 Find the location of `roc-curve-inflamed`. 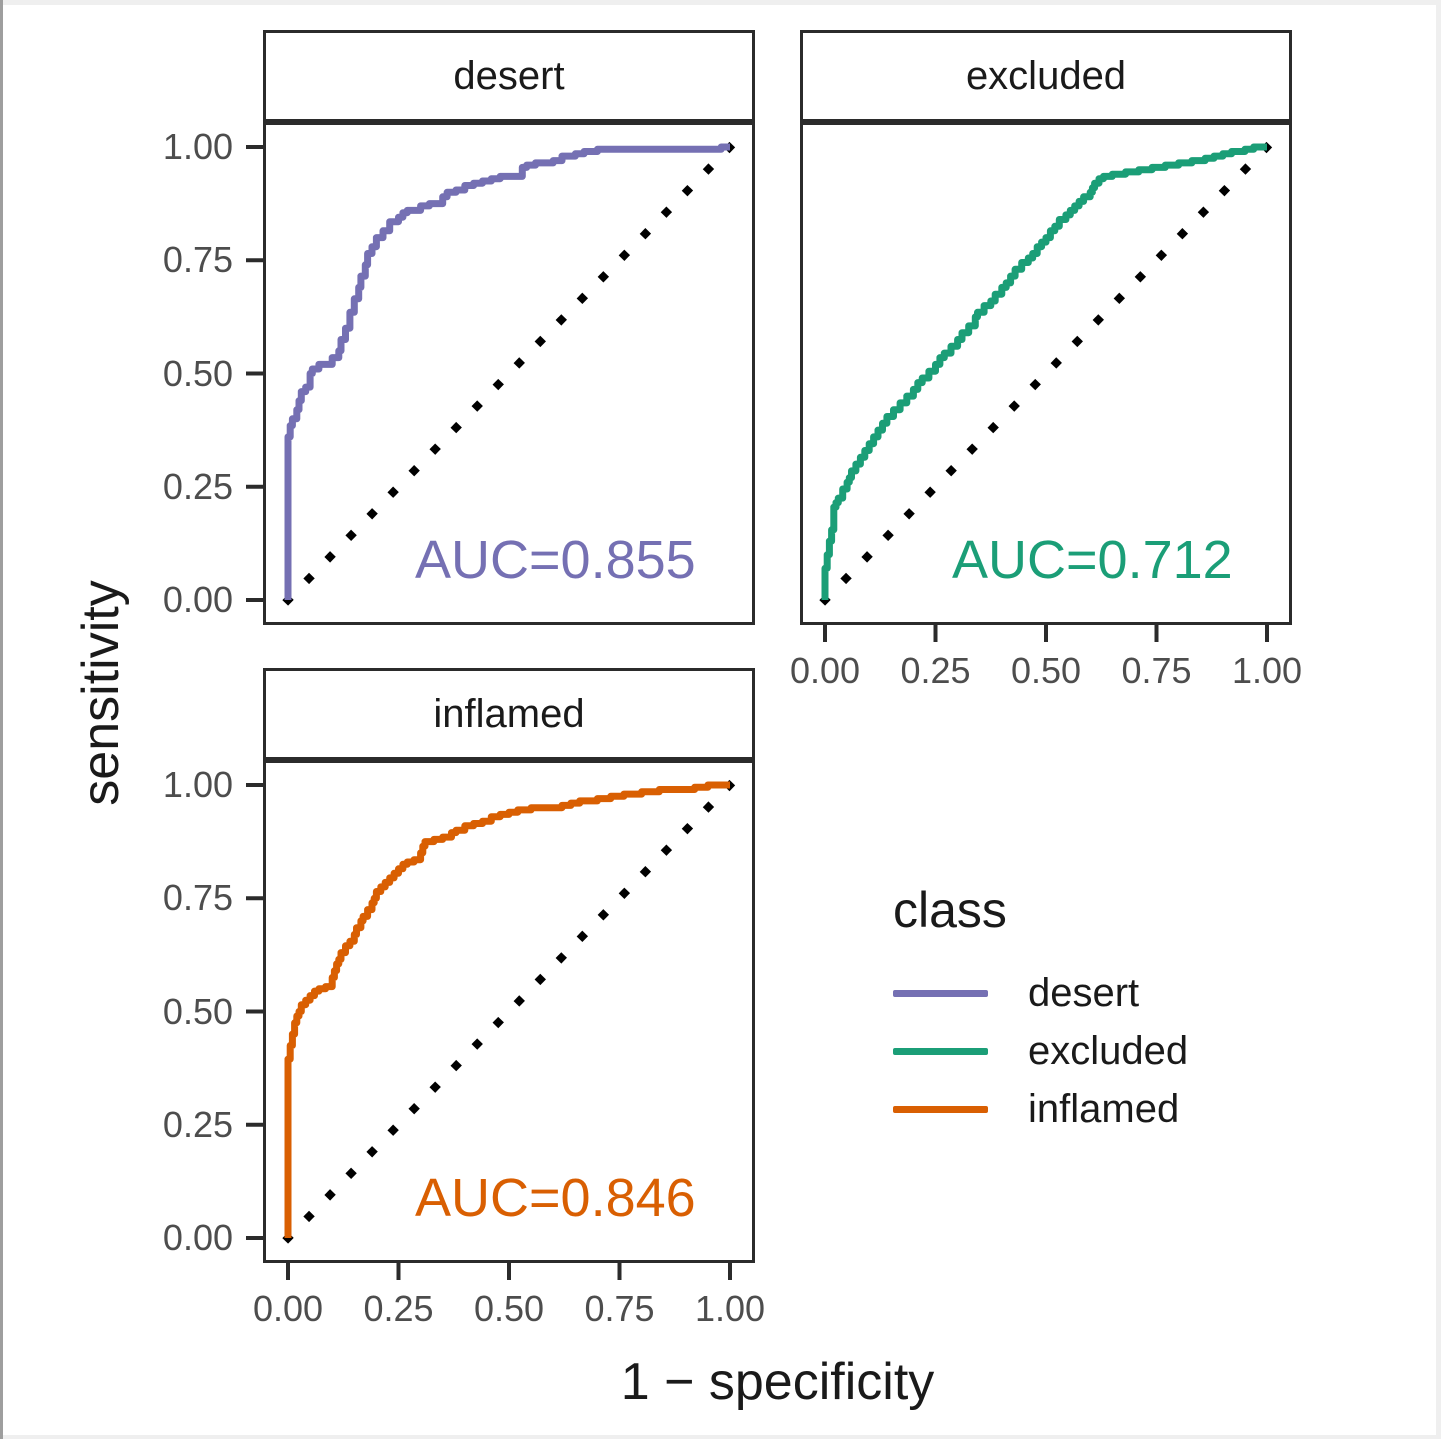

roc-curve-inflamed is located at coordinates (507, 1009).